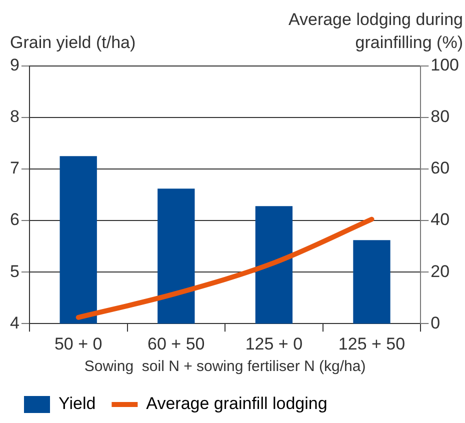 This screenshot has height=423, width=465. What do you see at coordinates (440, 116) in the screenshot?
I see `y2-tick-label: 80` at bounding box center [440, 116].